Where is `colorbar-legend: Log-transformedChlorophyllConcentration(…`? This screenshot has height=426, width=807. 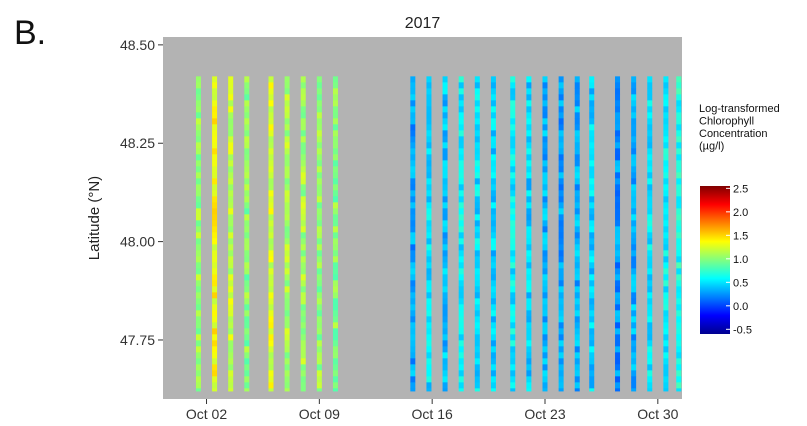
colorbar-legend: Log-transformedChlorophyllConcentration(… is located at coordinates (739, 219).